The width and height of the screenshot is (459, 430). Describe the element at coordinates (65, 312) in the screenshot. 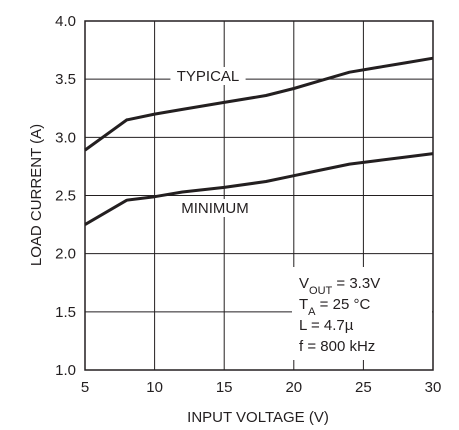

I see `y-tick-label: 1.5` at that location.